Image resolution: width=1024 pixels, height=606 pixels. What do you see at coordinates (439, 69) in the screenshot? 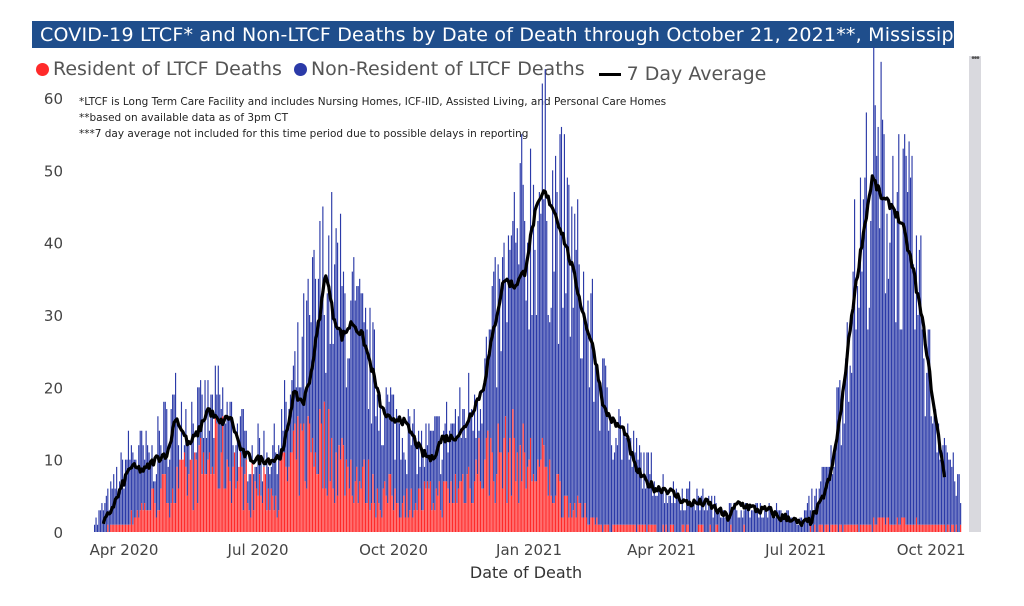
I see `legend-item-non-resident: Non-Resident of LTCF Deaths` at bounding box center [439, 69].